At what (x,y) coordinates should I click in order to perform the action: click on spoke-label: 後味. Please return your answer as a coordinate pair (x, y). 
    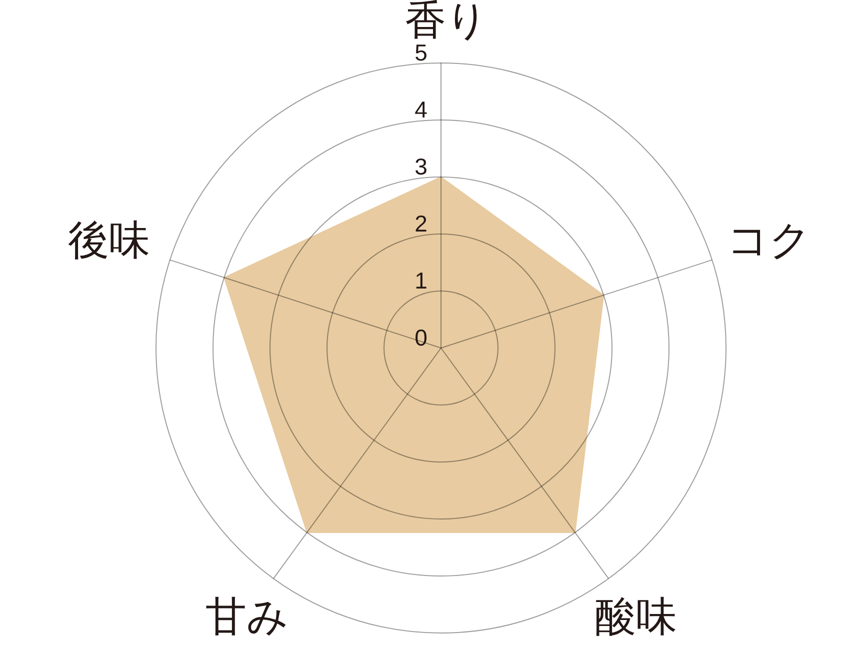
    Looking at the image, I should click on (109, 239).